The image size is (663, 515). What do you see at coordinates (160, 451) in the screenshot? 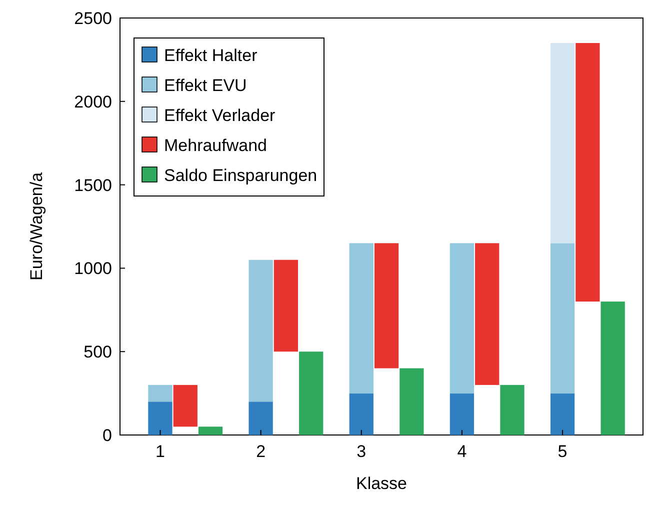
I see `x-tick-label: 1` at bounding box center [160, 451].